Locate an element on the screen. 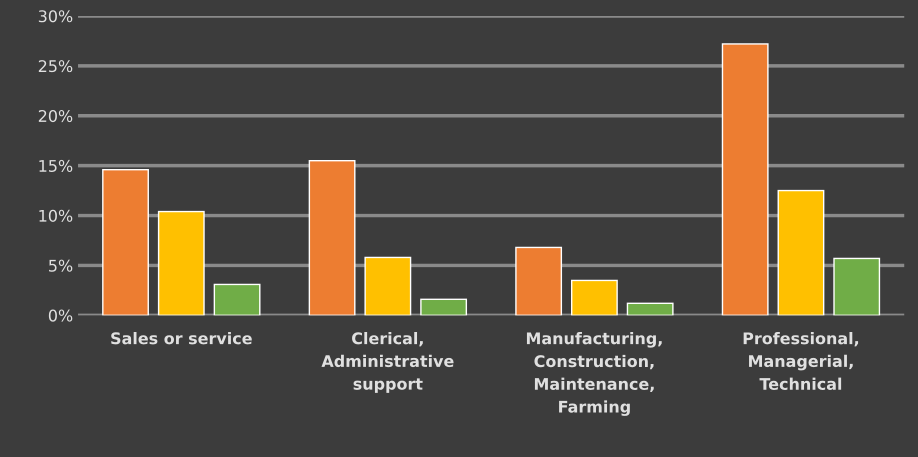  y-tick-label: 5% is located at coordinates (60, 266).